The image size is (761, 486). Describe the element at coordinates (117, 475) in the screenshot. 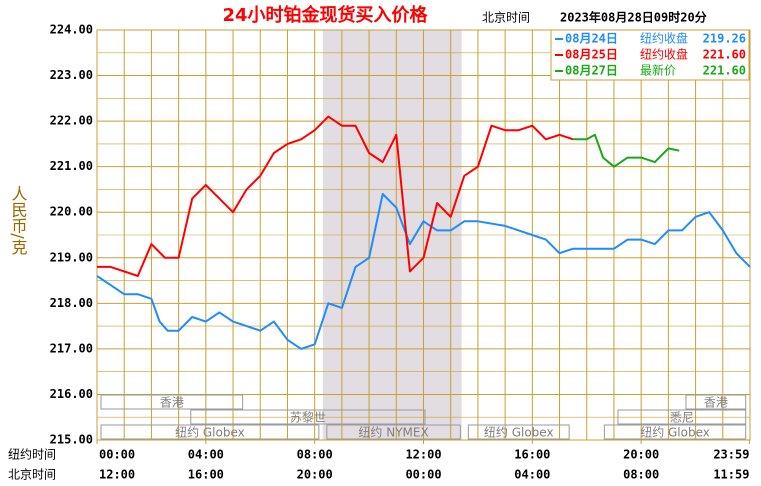

I see `x-tick-label-beijing: 12:00` at that location.